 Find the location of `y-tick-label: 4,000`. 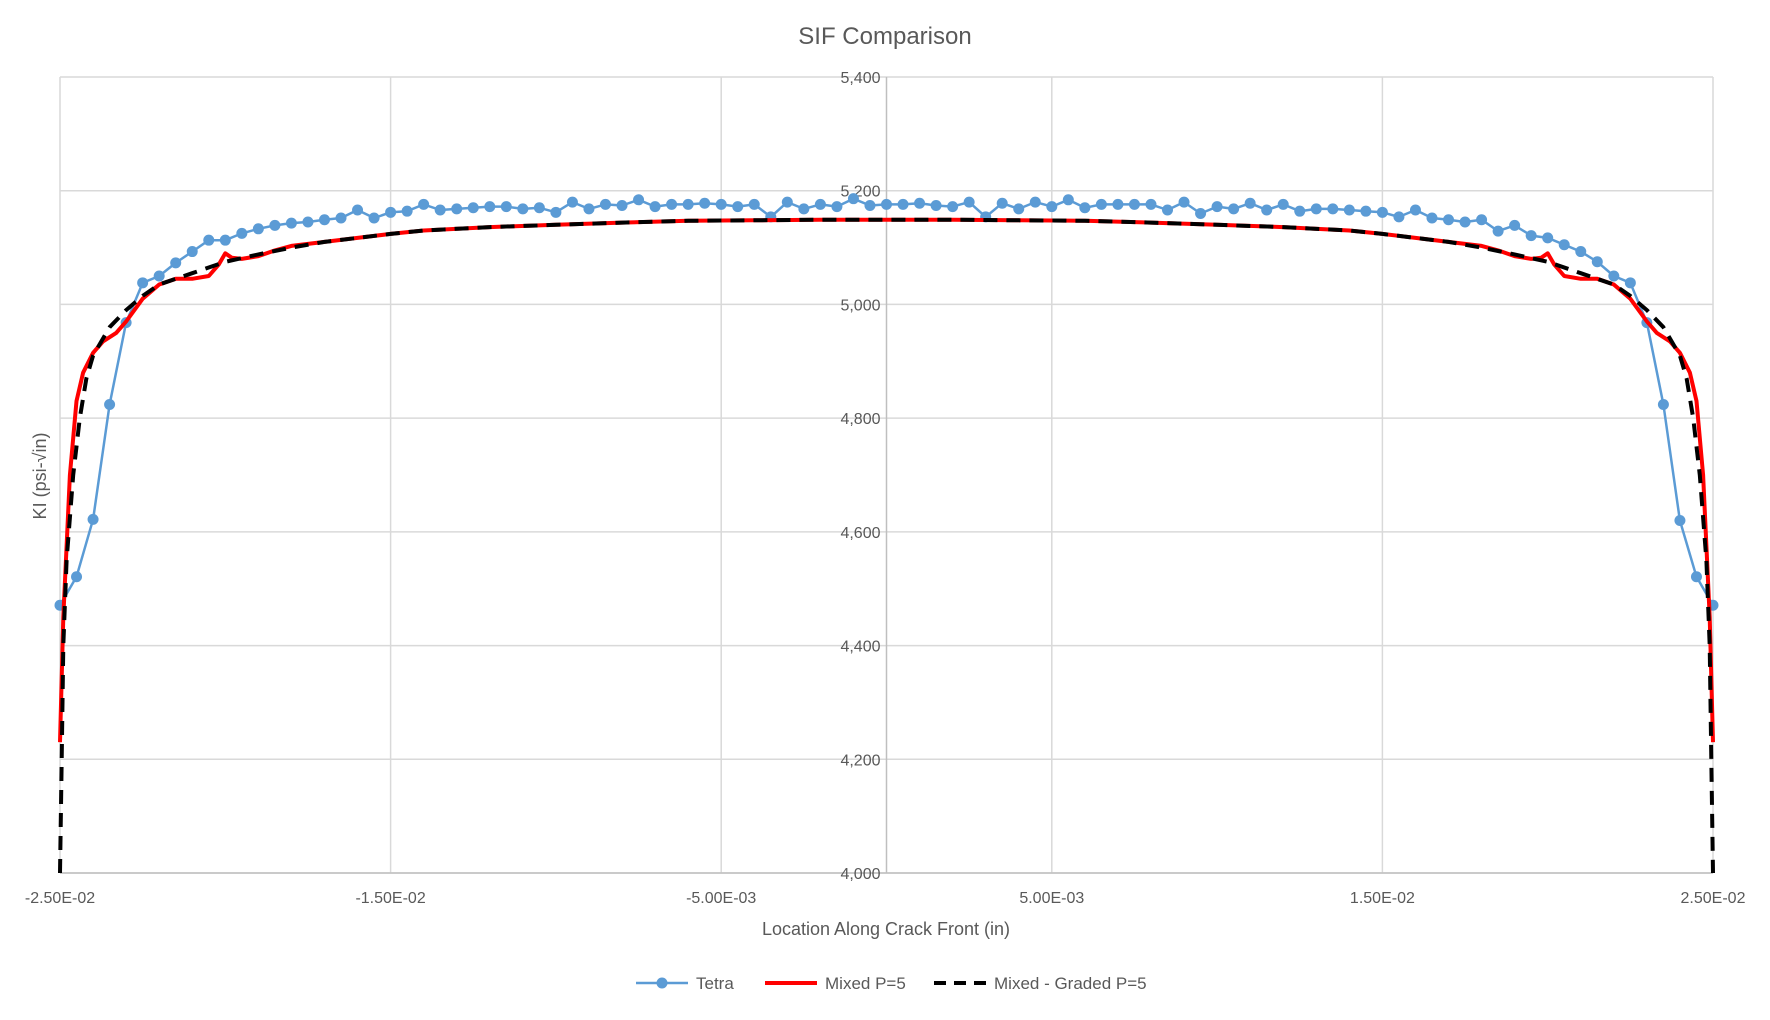

y-tick-label: 4,000 is located at coordinates (860, 874).